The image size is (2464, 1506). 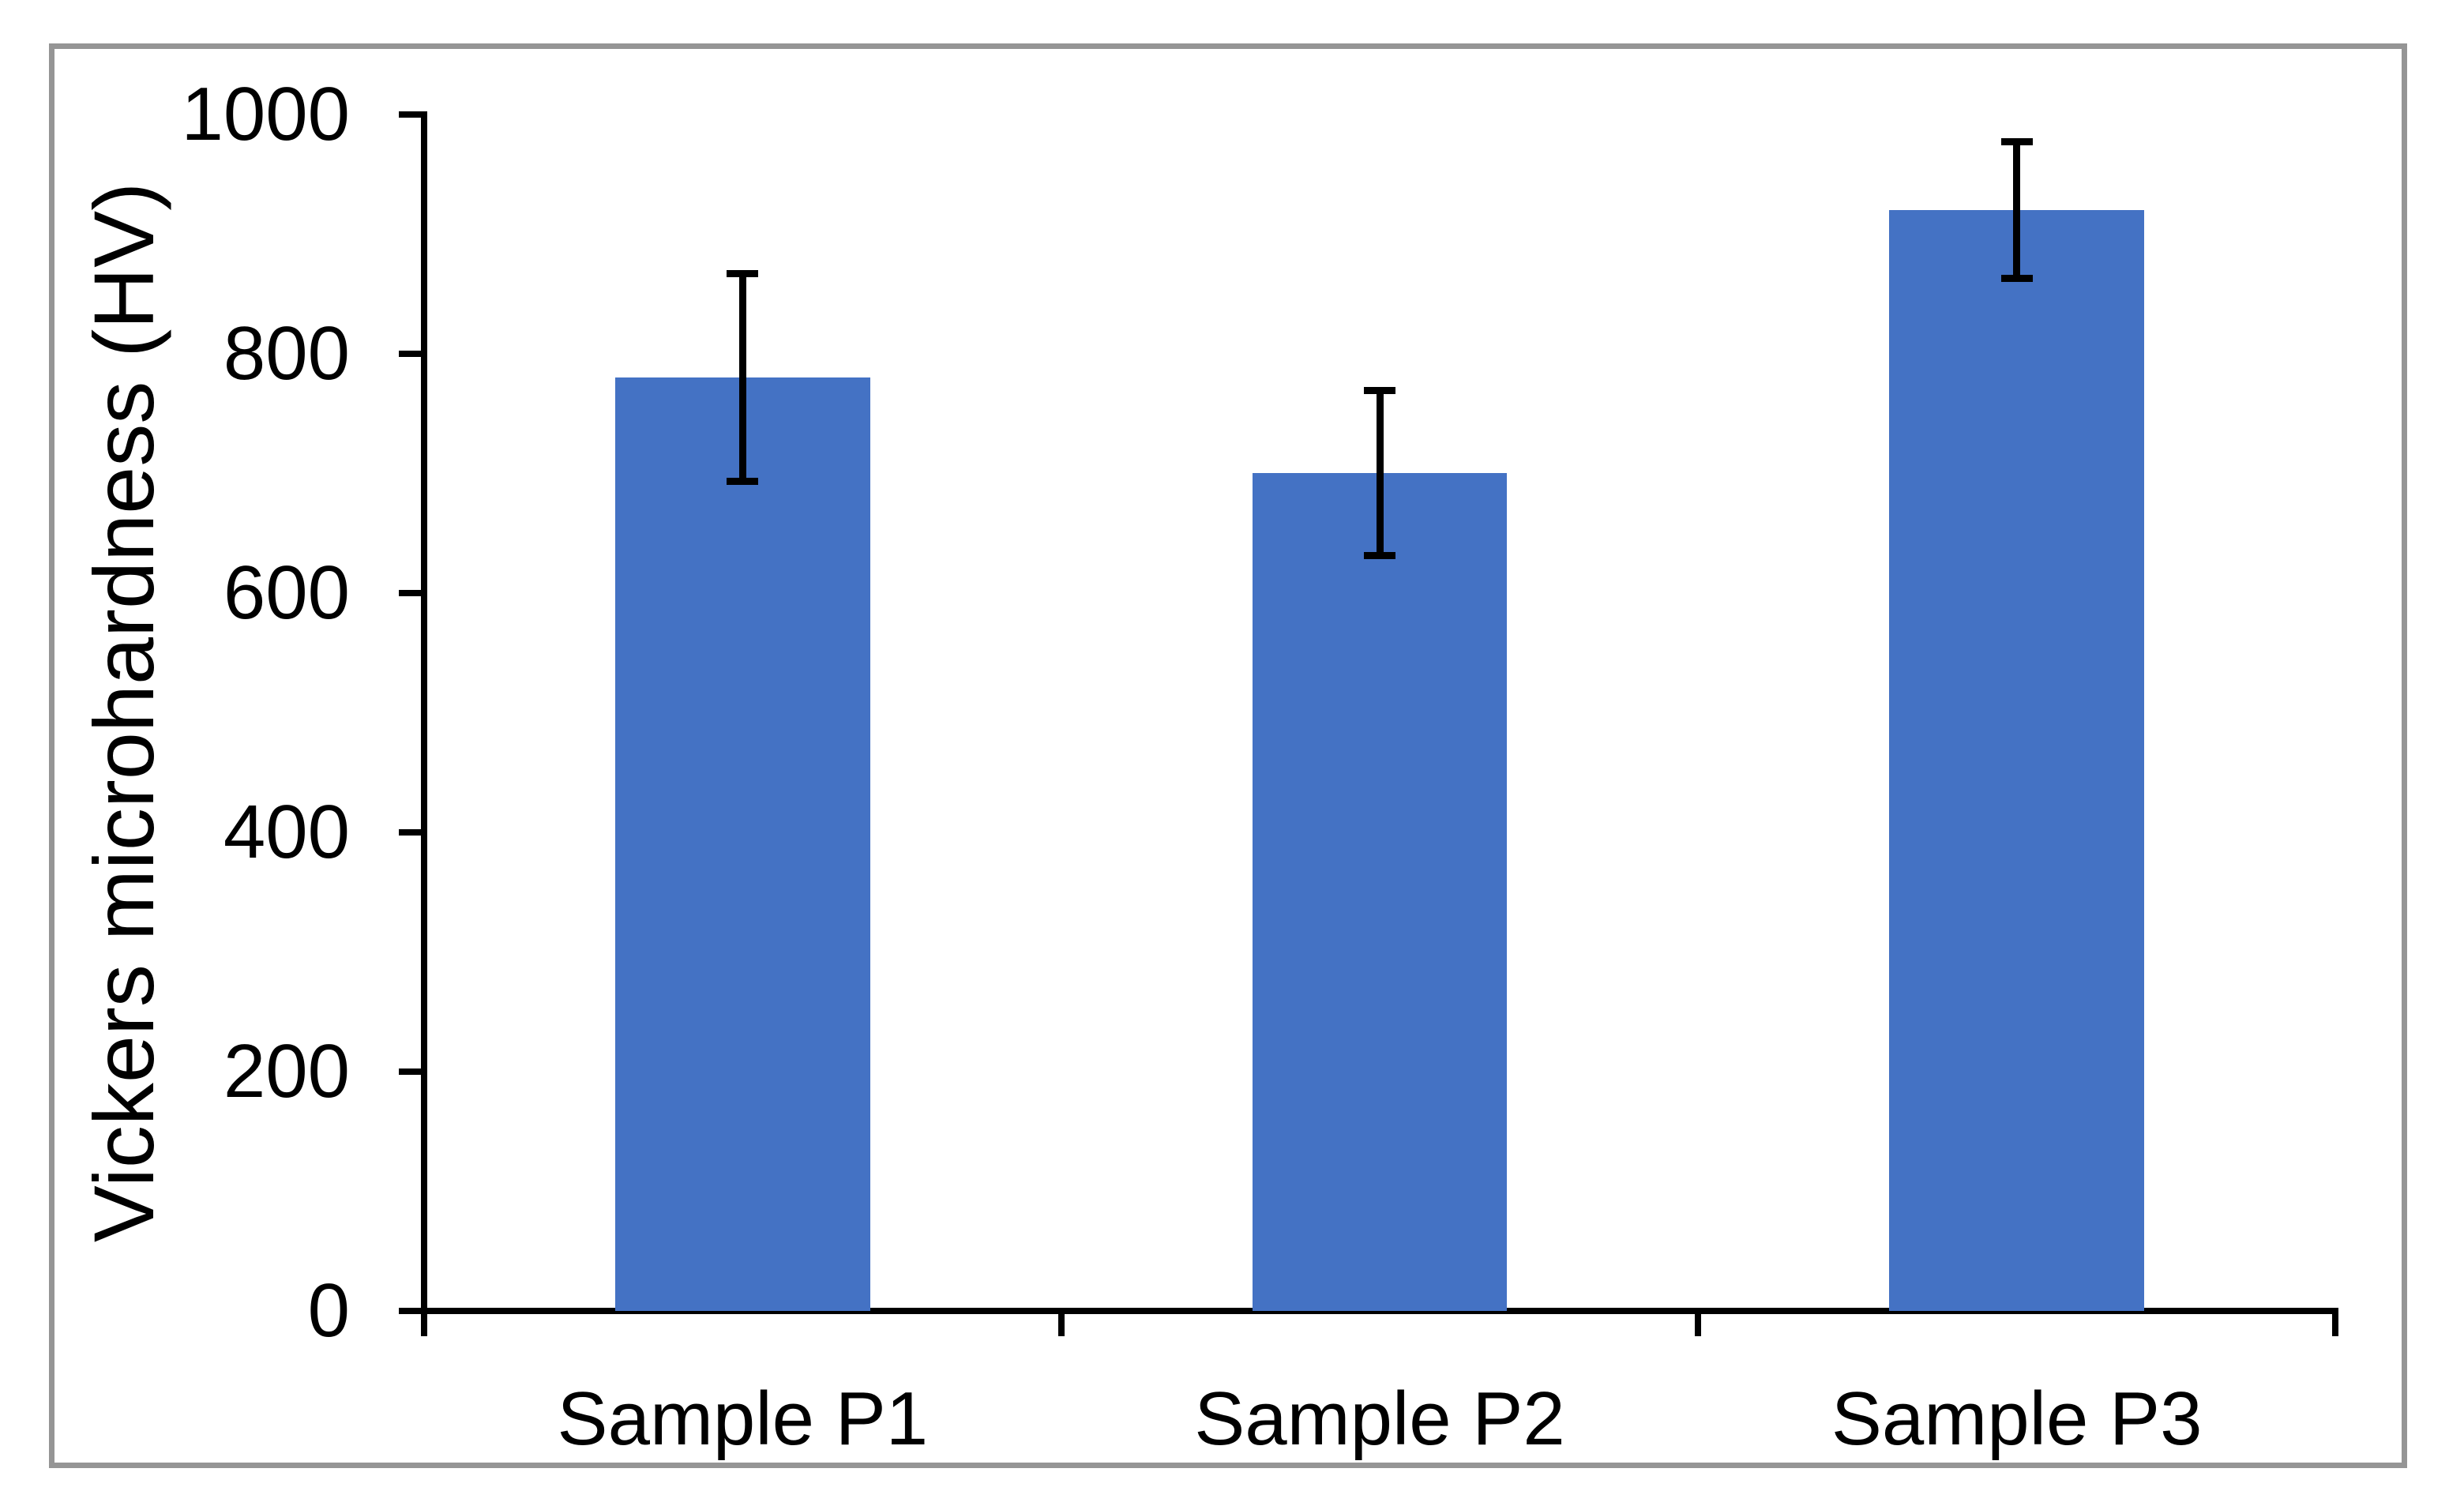 I want to click on y-axis-tick-label: 1000, so click(x=265, y=113).